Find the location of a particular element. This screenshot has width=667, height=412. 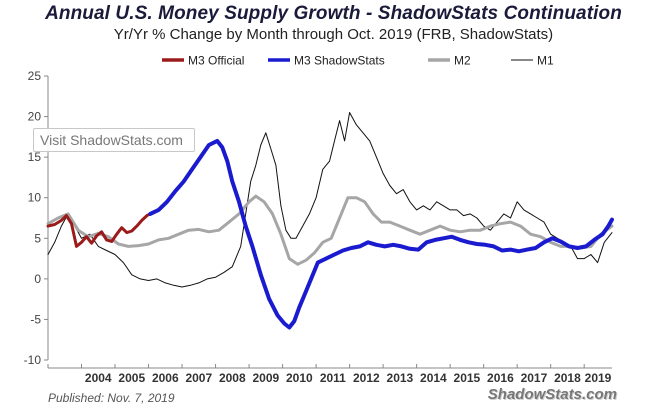

x-tick-label: 2014 is located at coordinates (433, 378).